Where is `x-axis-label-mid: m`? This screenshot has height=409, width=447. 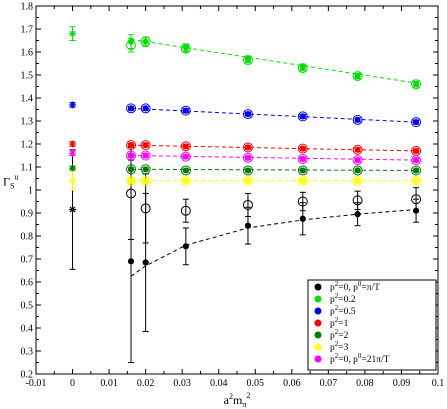 x-axis-label-mid: m is located at coordinates (238, 400).